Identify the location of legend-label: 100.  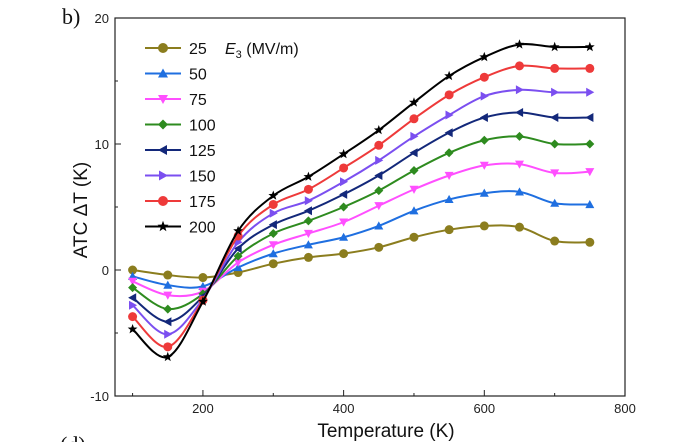
(202, 126).